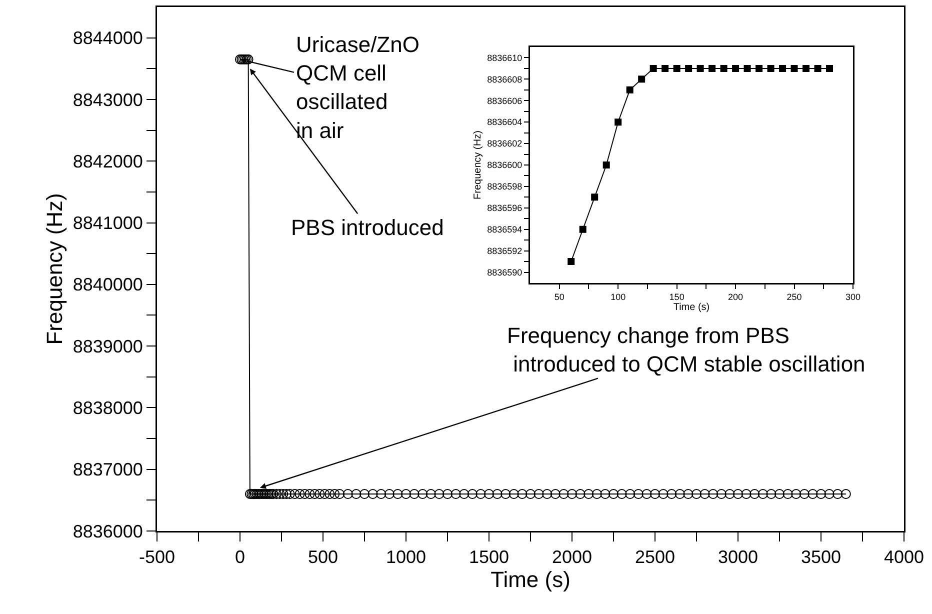 The image size is (932, 614). What do you see at coordinates (504, 187) in the screenshot?
I see `y-tick-label: 8836598` at bounding box center [504, 187].